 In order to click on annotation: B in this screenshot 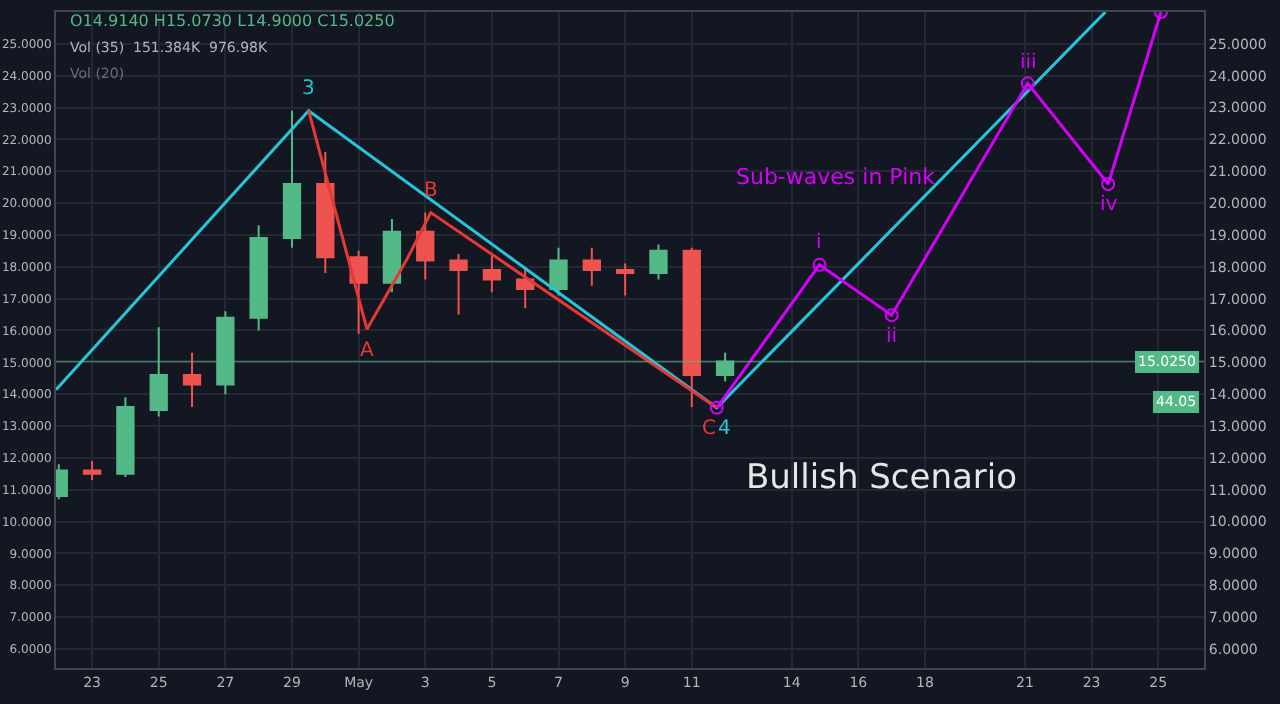, I will do `click(431, 191)`.